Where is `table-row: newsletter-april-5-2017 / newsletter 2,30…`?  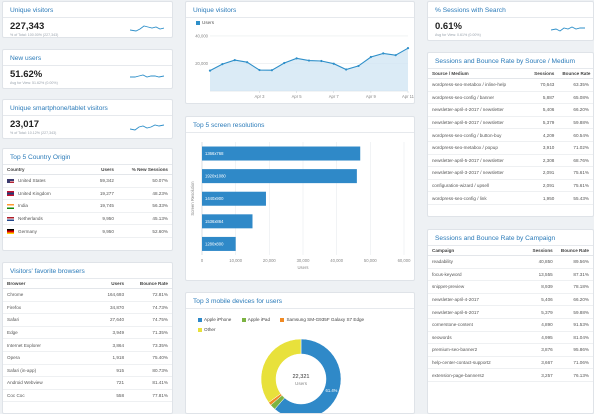
table-row: newsletter-april-5-2017 / newsletter 2,30… is located at coordinates (510, 161).